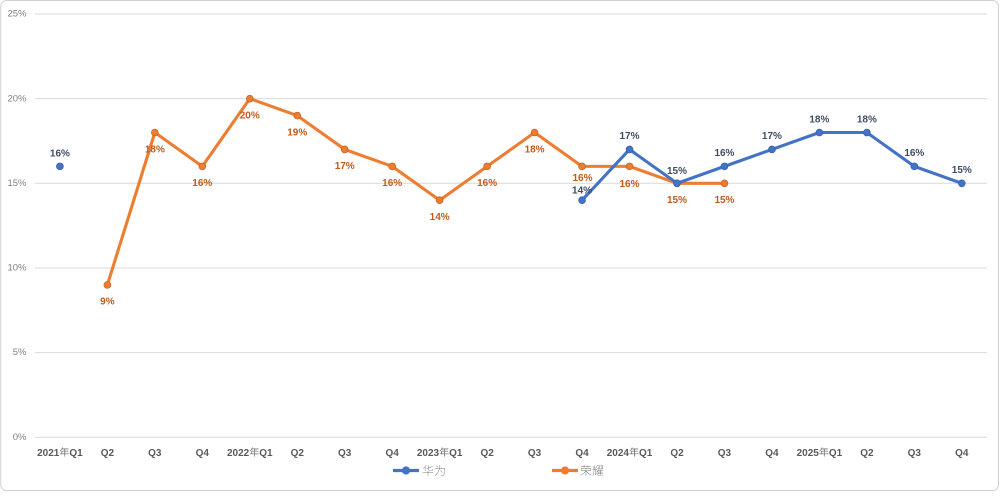 This screenshot has width=1000, height=500. Describe the element at coordinates (297, 132) in the screenshot. I see `svg-text: 19%` at that location.